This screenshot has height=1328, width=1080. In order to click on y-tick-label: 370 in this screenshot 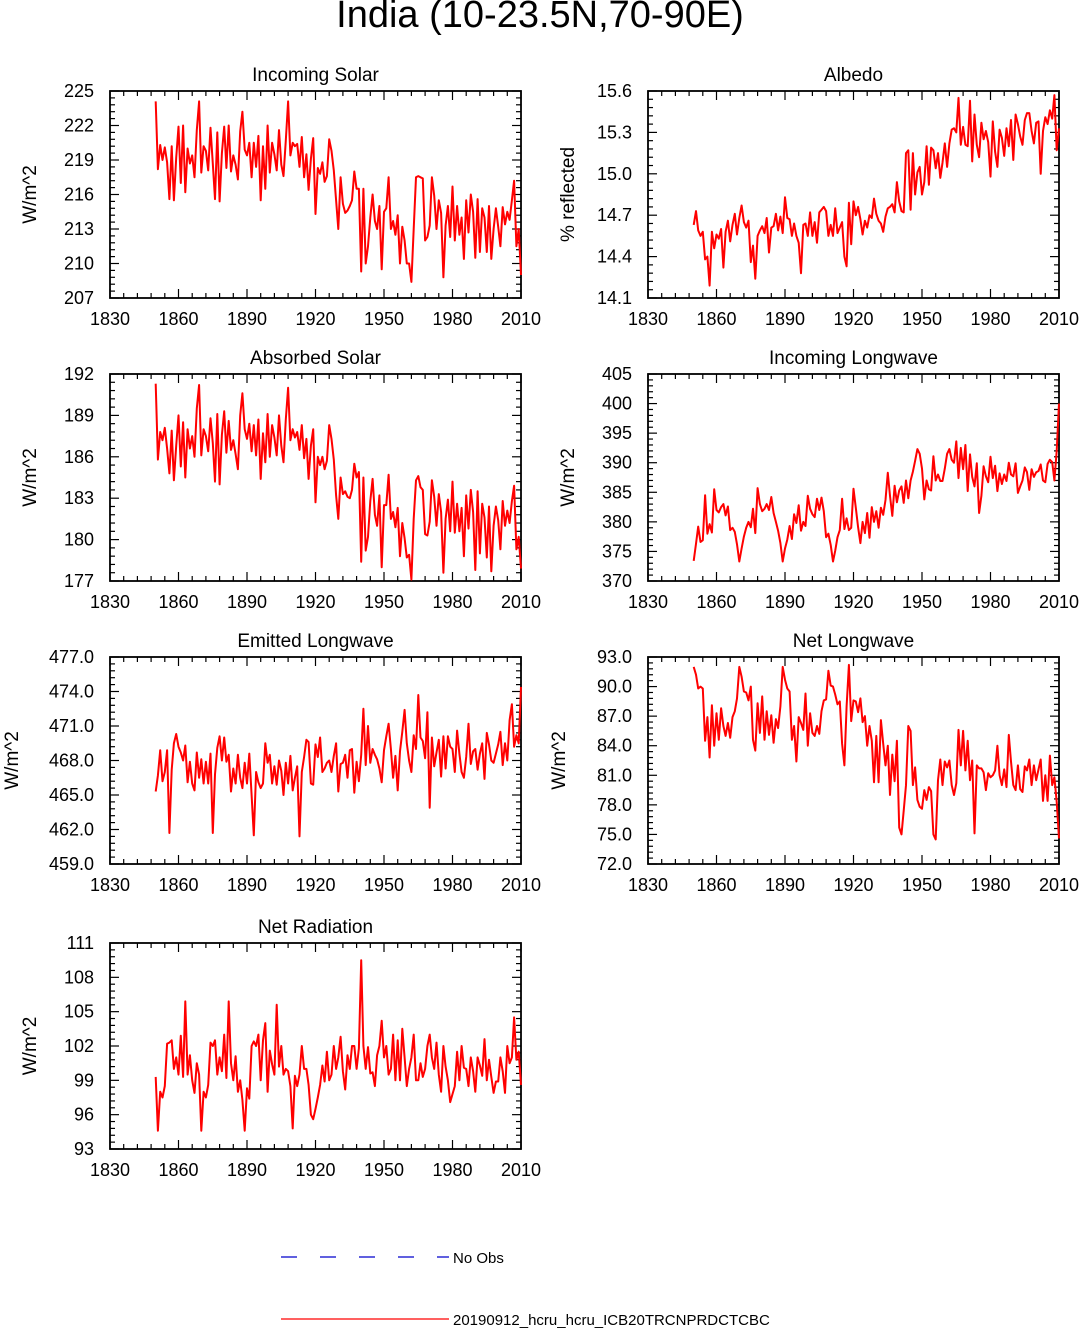, I will do `click(617, 581)`.